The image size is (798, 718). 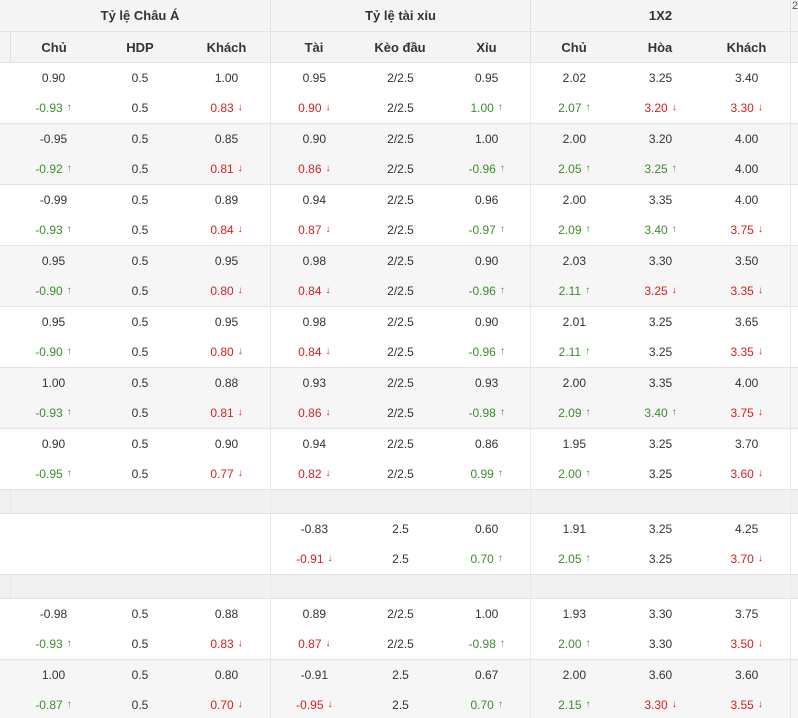 I want to click on odds-cell: 0.98, so click(x=314, y=261).